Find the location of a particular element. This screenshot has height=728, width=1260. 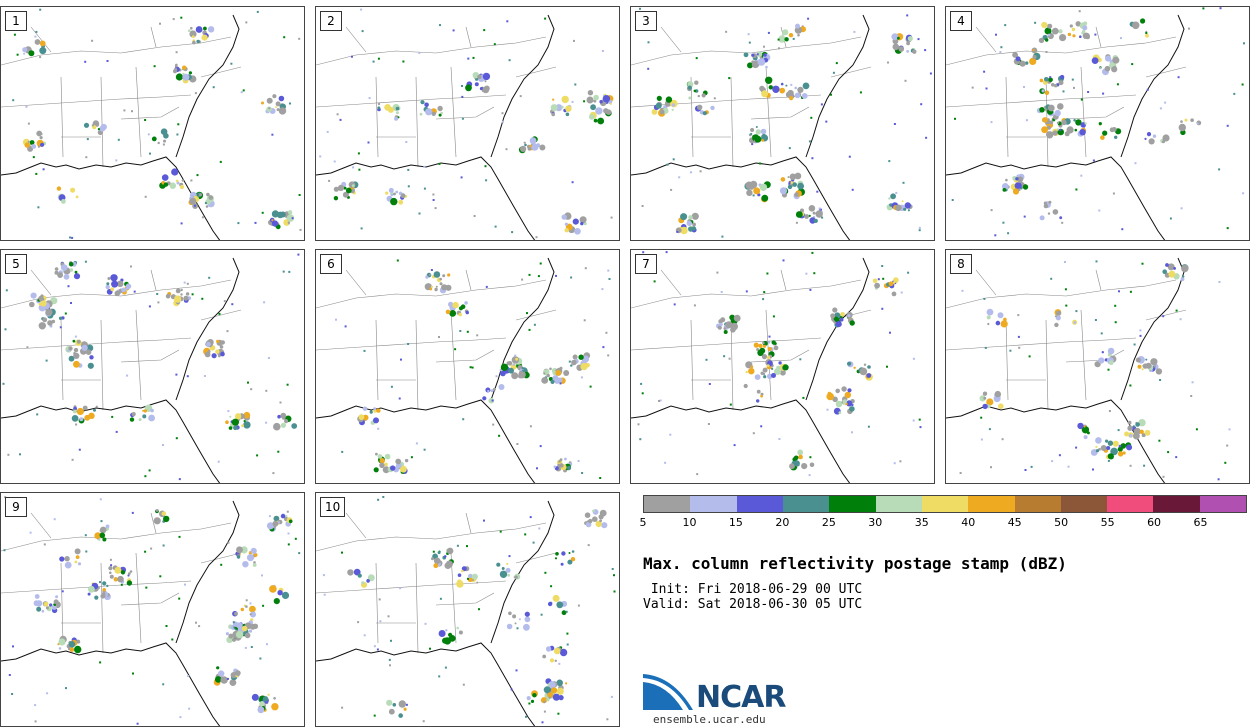

colorbar-tick-label: 35 is located at coordinates (921, 522).